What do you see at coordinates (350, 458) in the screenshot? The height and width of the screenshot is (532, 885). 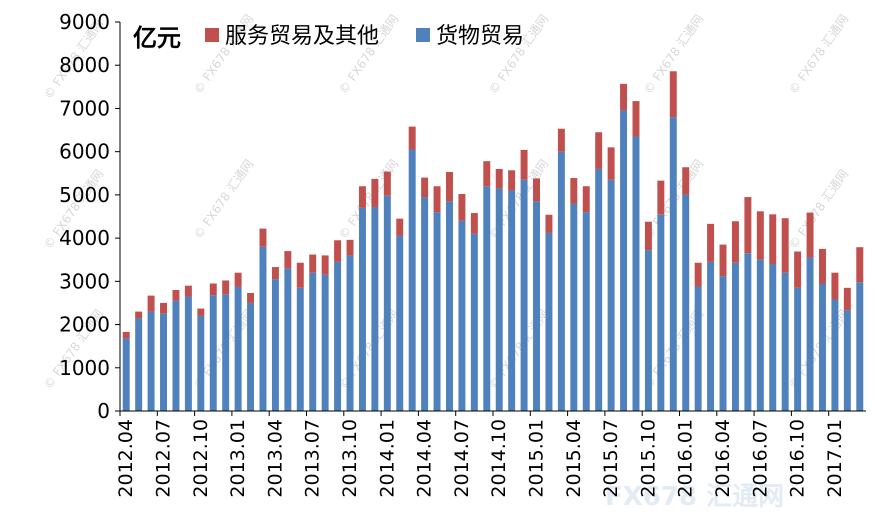 I see `x-tick-label: 2013.10` at bounding box center [350, 458].